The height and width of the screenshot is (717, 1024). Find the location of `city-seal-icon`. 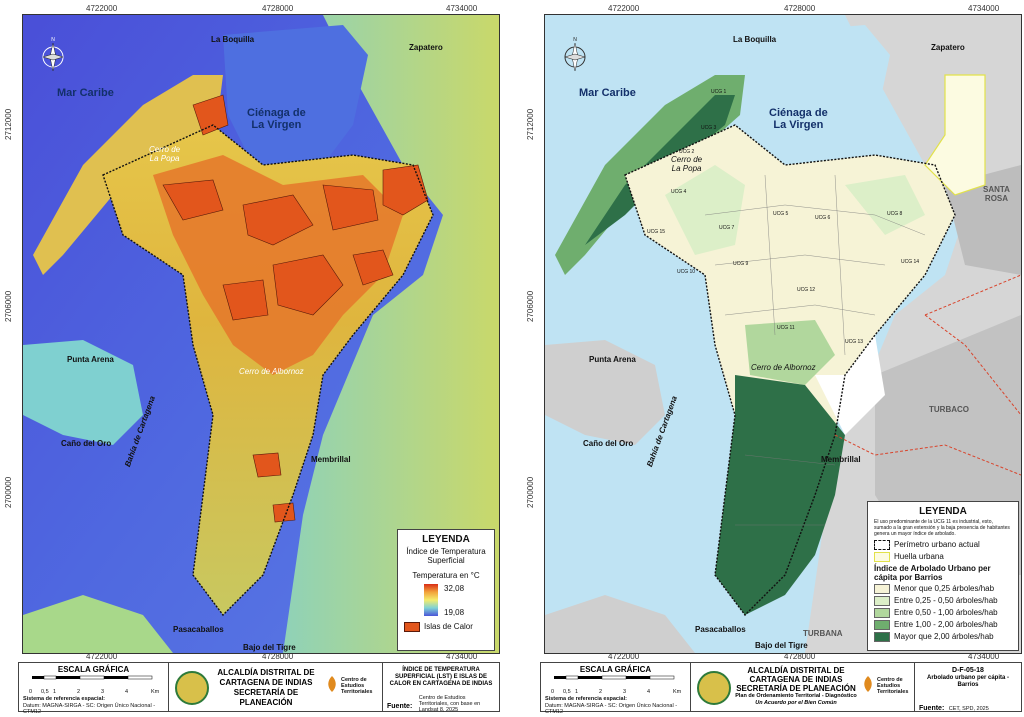

city-seal-icon is located at coordinates (714, 688).